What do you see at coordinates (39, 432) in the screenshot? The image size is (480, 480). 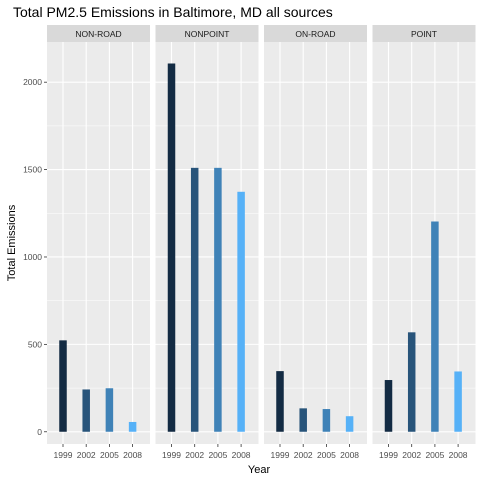 I see `y-tick-label: 0` at bounding box center [39, 432].